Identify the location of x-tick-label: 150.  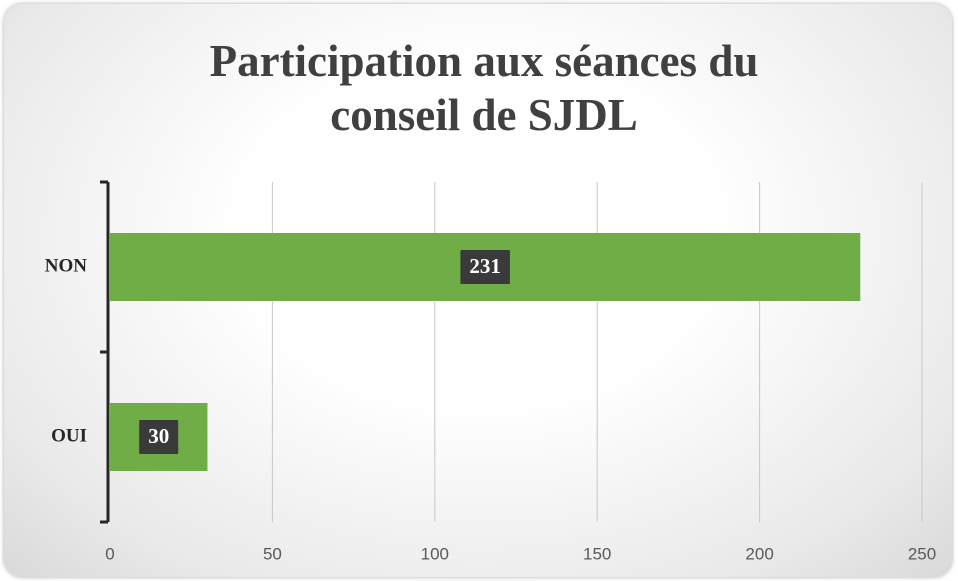
(597, 553).